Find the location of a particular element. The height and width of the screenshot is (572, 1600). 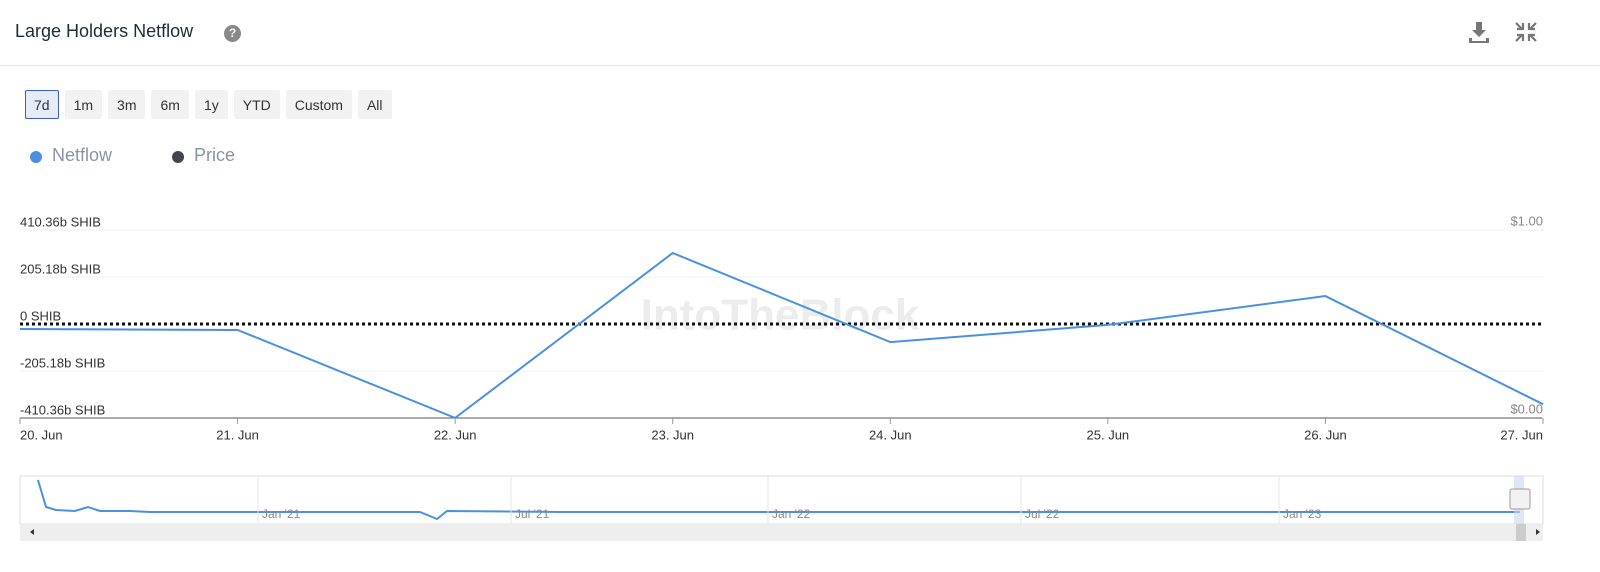

navigator-window is located at coordinates (1519, 500).